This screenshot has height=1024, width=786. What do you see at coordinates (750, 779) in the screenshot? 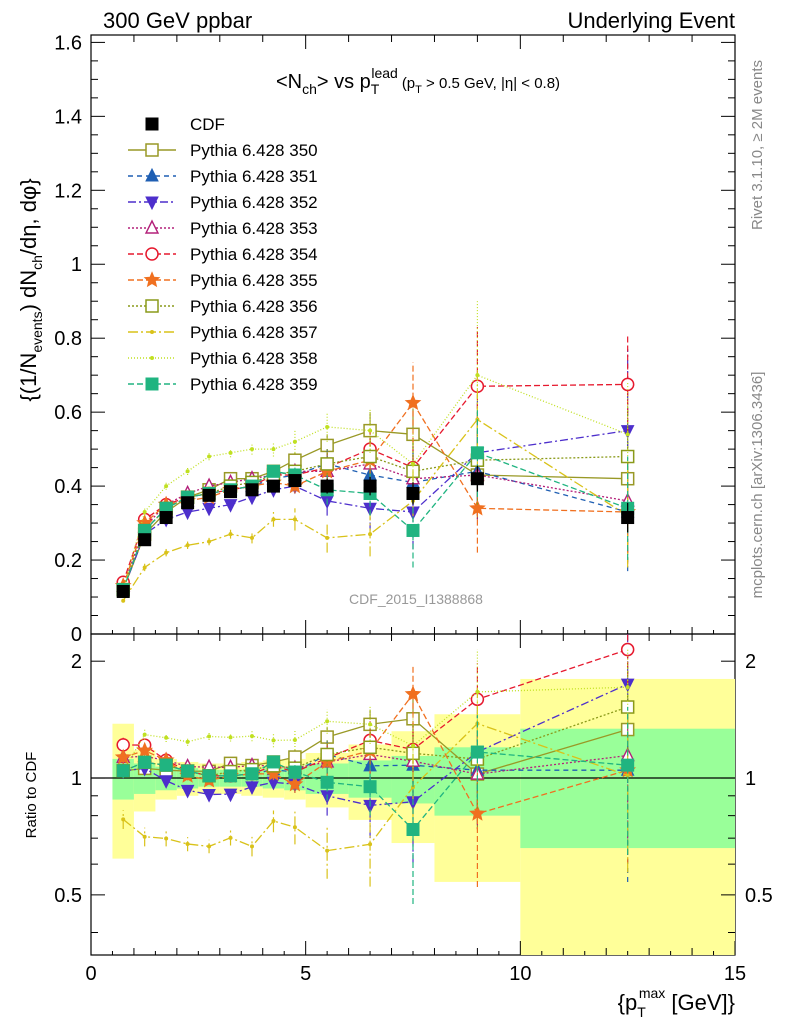
I see `ratio-y-tick-label-right: 1` at bounding box center [750, 779].